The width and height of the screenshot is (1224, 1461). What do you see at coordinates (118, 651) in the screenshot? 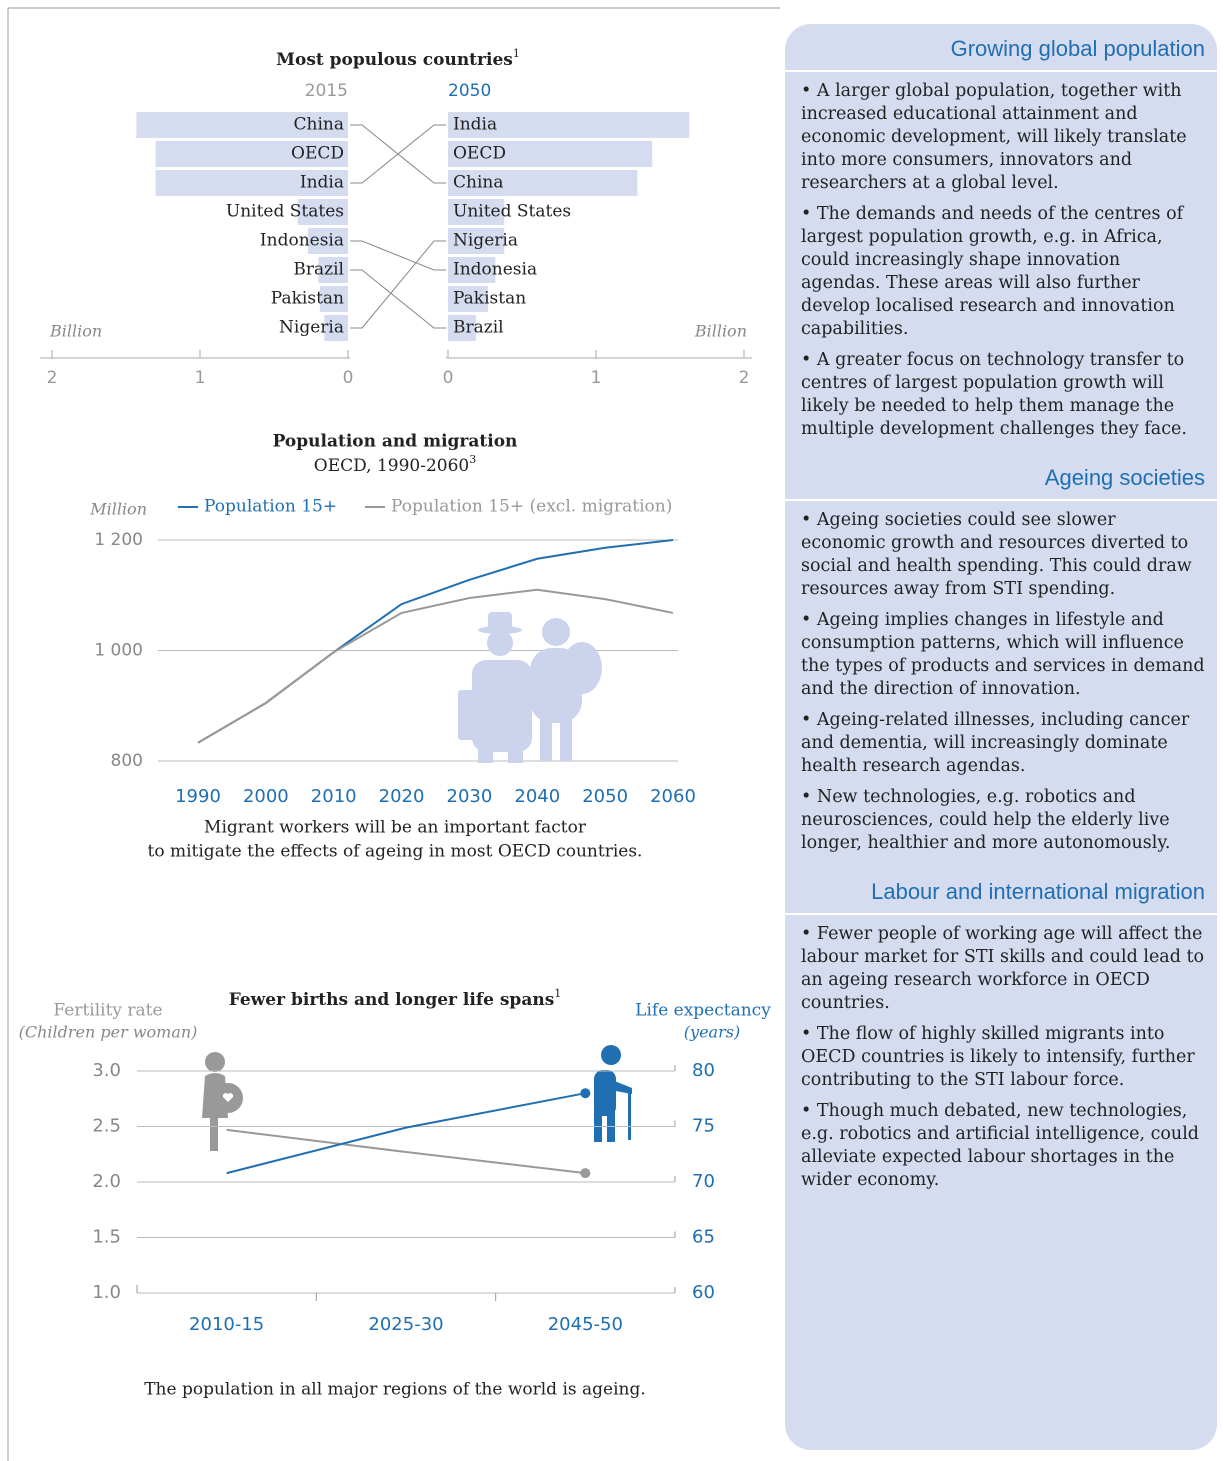
I see `y-tick-label: 1 000` at bounding box center [118, 651].